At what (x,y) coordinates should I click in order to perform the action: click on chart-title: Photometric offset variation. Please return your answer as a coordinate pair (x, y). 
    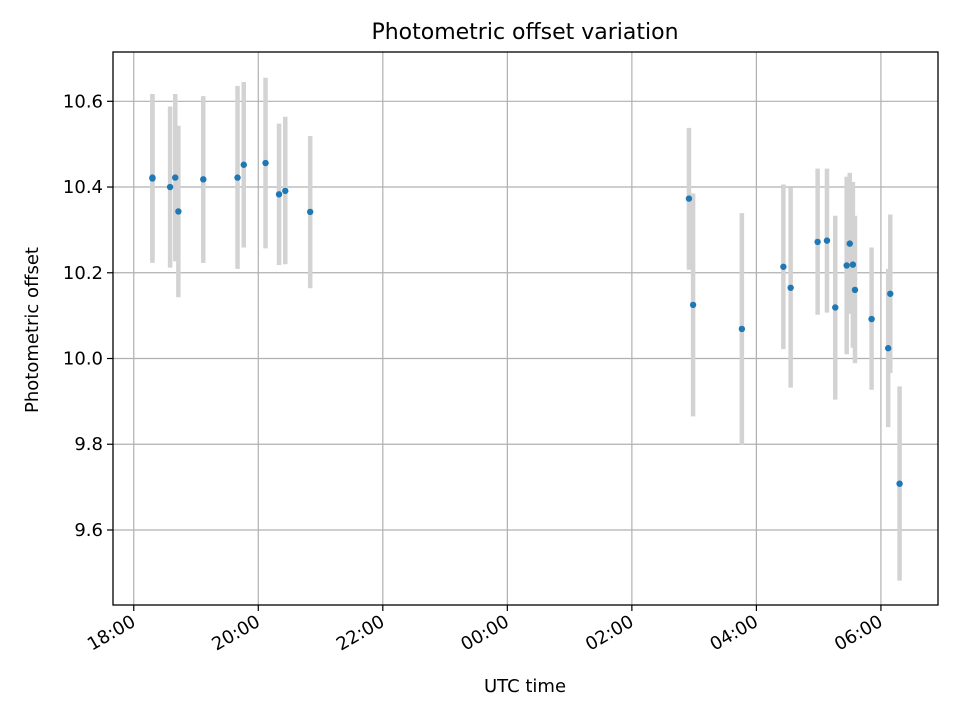
    Looking at the image, I should click on (524, 32).